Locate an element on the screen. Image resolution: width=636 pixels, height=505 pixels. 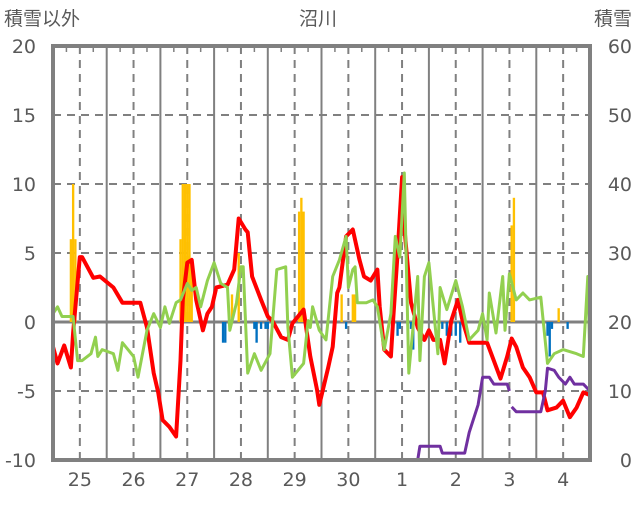
right-tick-label: 40 is located at coordinates (620, 185).